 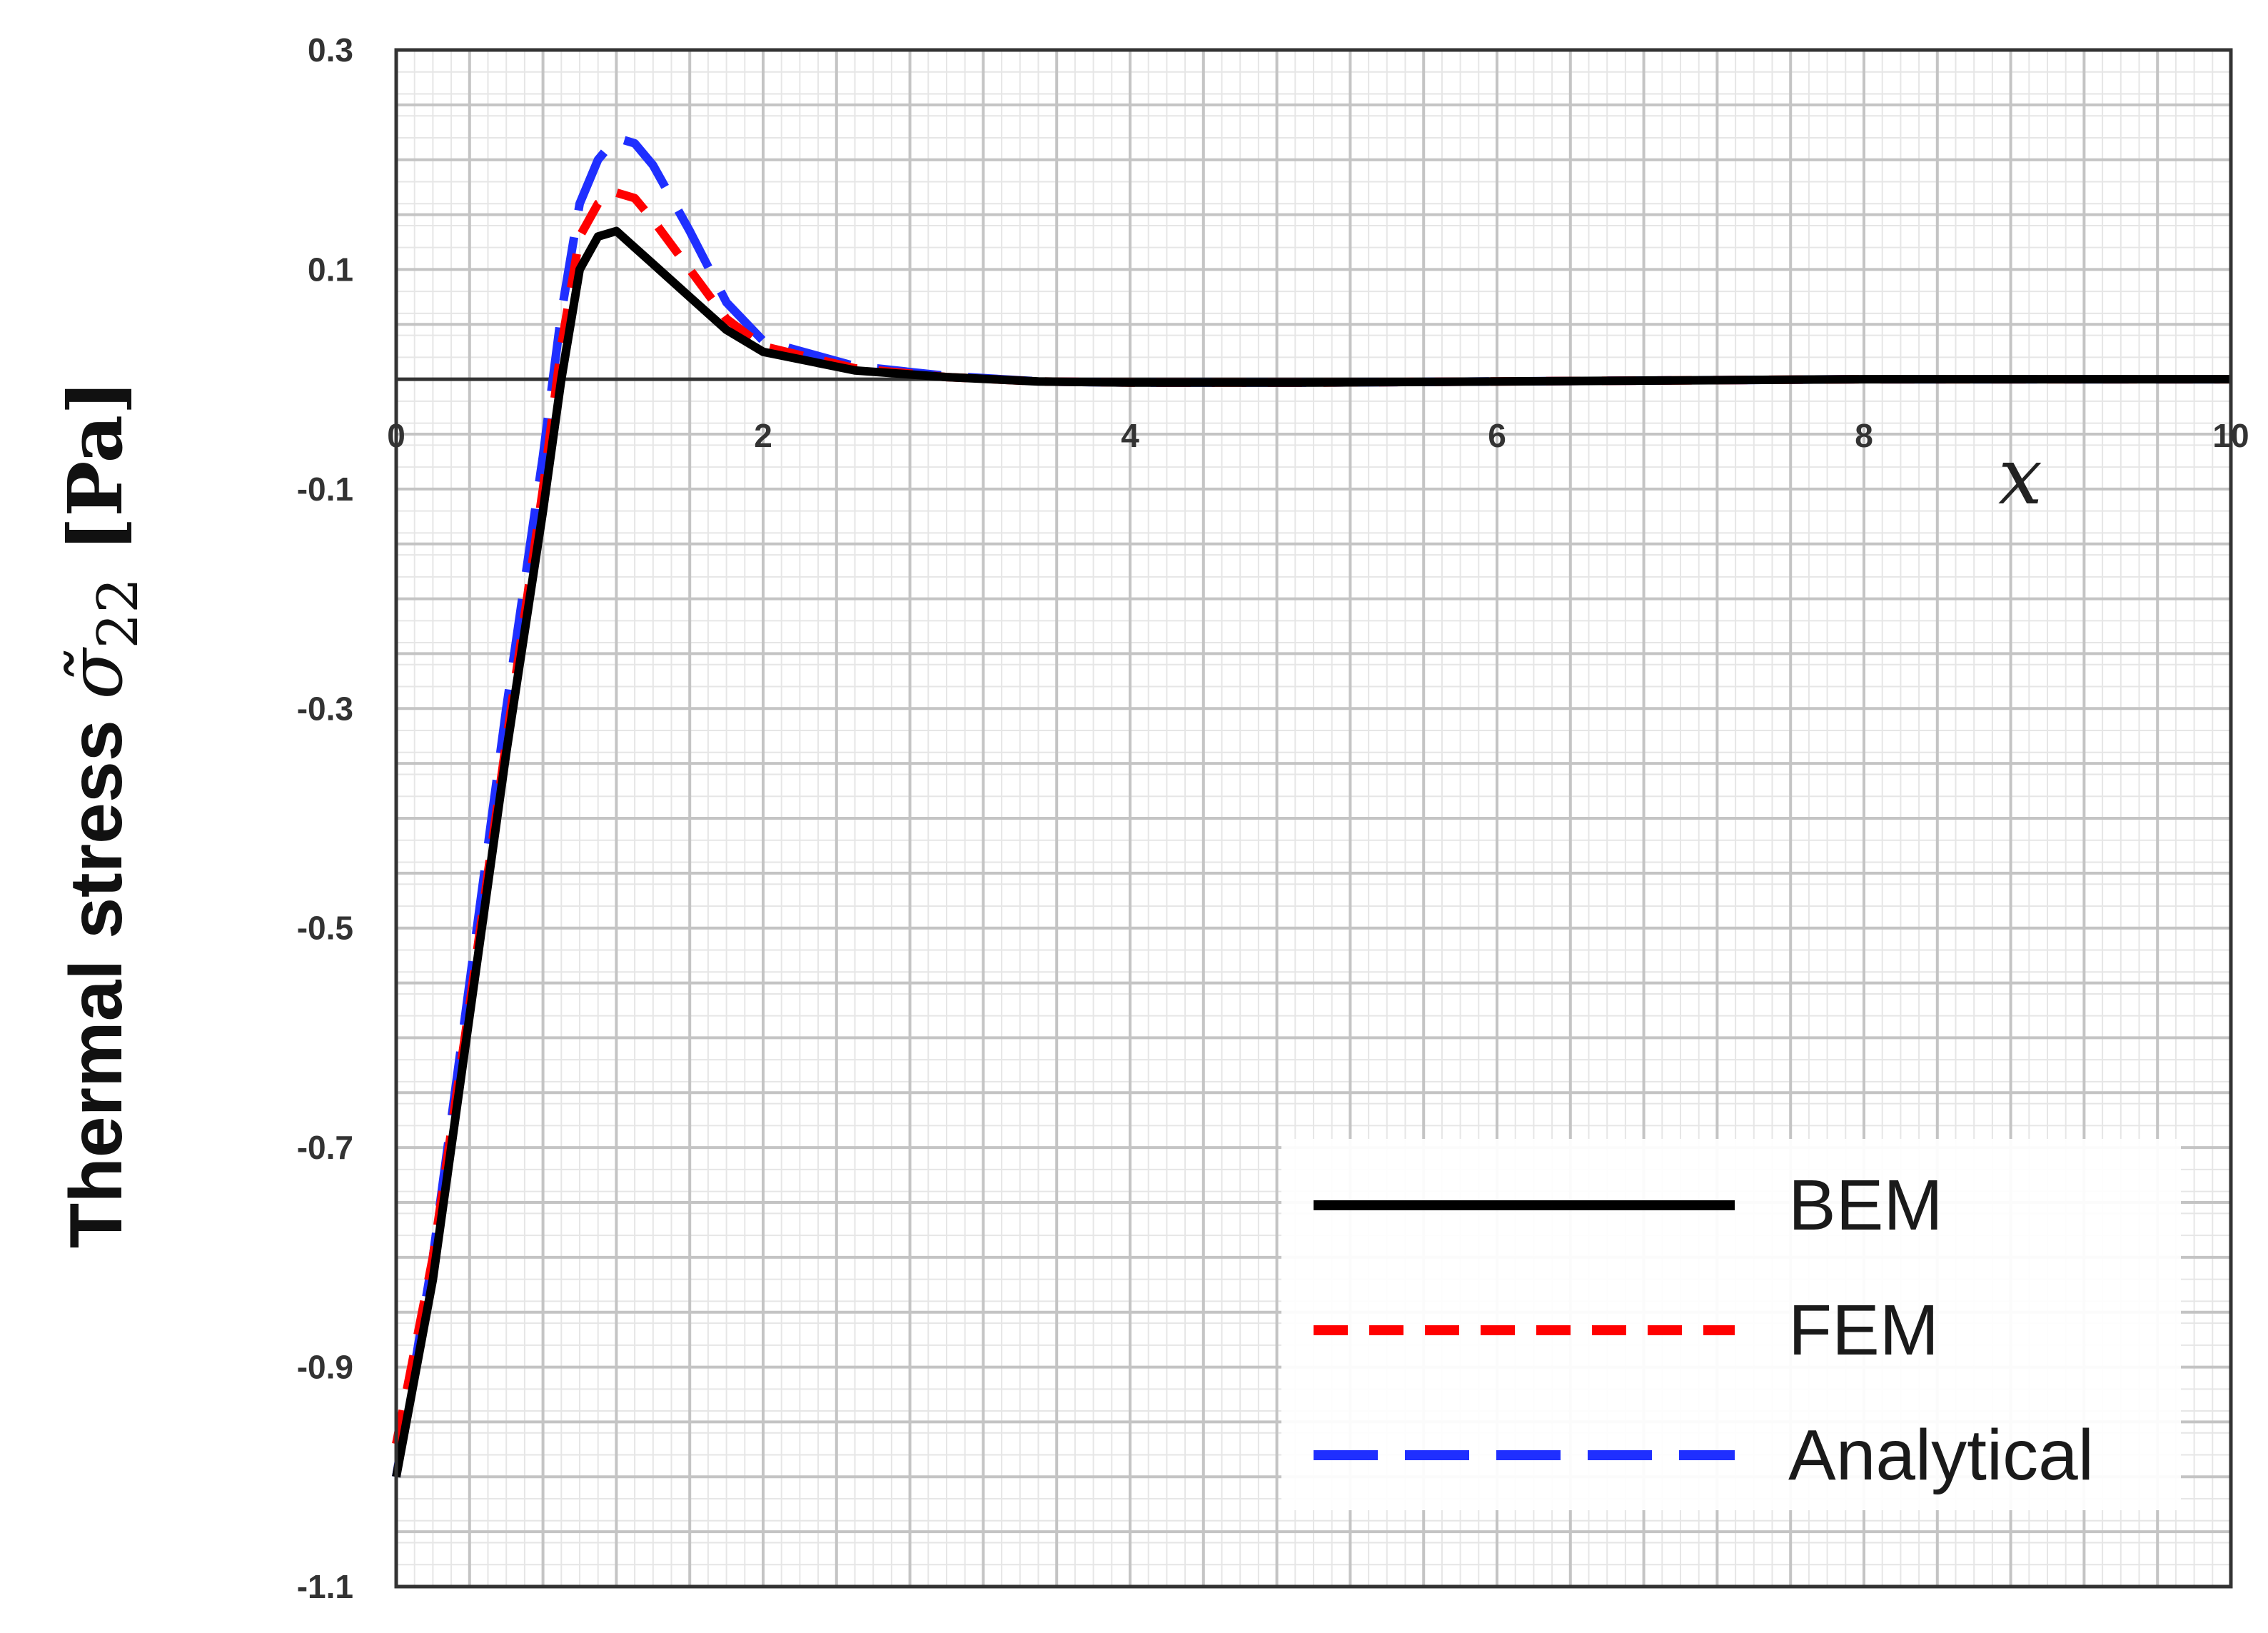 What do you see at coordinates (2230, 436) in the screenshot?
I see `x-tick-label: 10` at bounding box center [2230, 436].